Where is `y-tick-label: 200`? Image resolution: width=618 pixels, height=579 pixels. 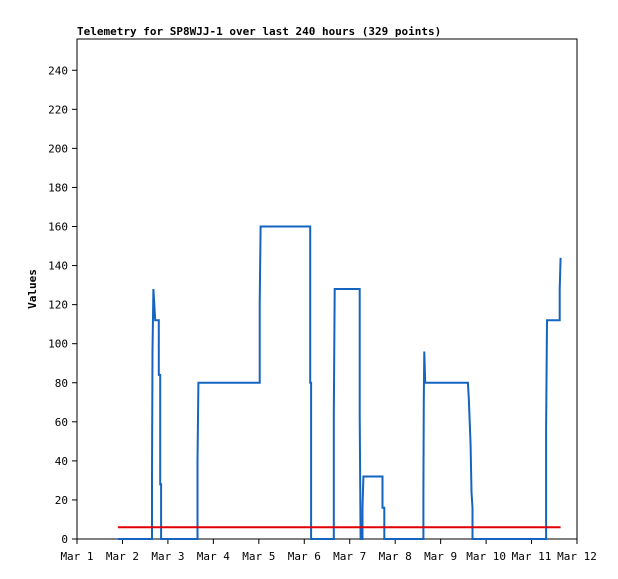 y-tick-label: 200 is located at coordinates (58, 148).